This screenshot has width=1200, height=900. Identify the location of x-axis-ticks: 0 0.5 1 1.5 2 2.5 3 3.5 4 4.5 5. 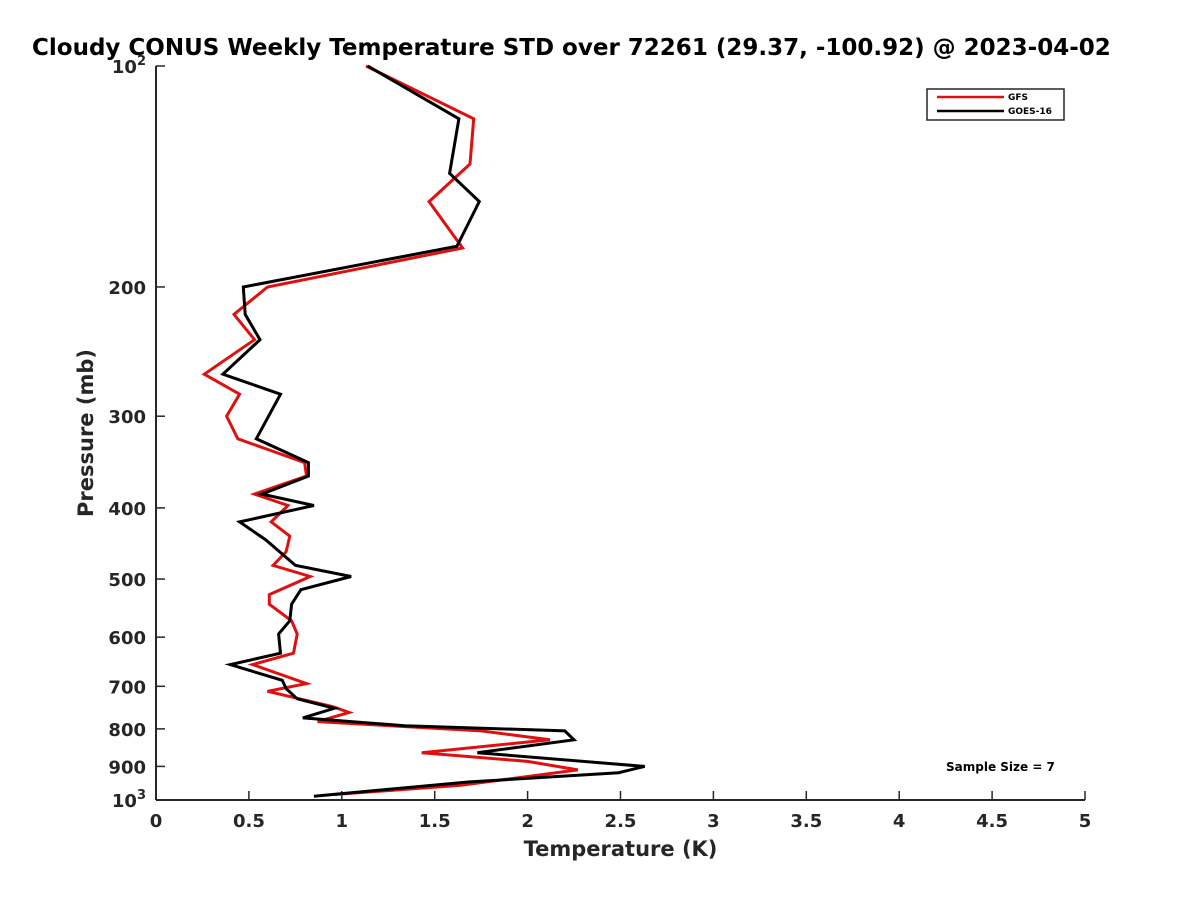
(621, 811).